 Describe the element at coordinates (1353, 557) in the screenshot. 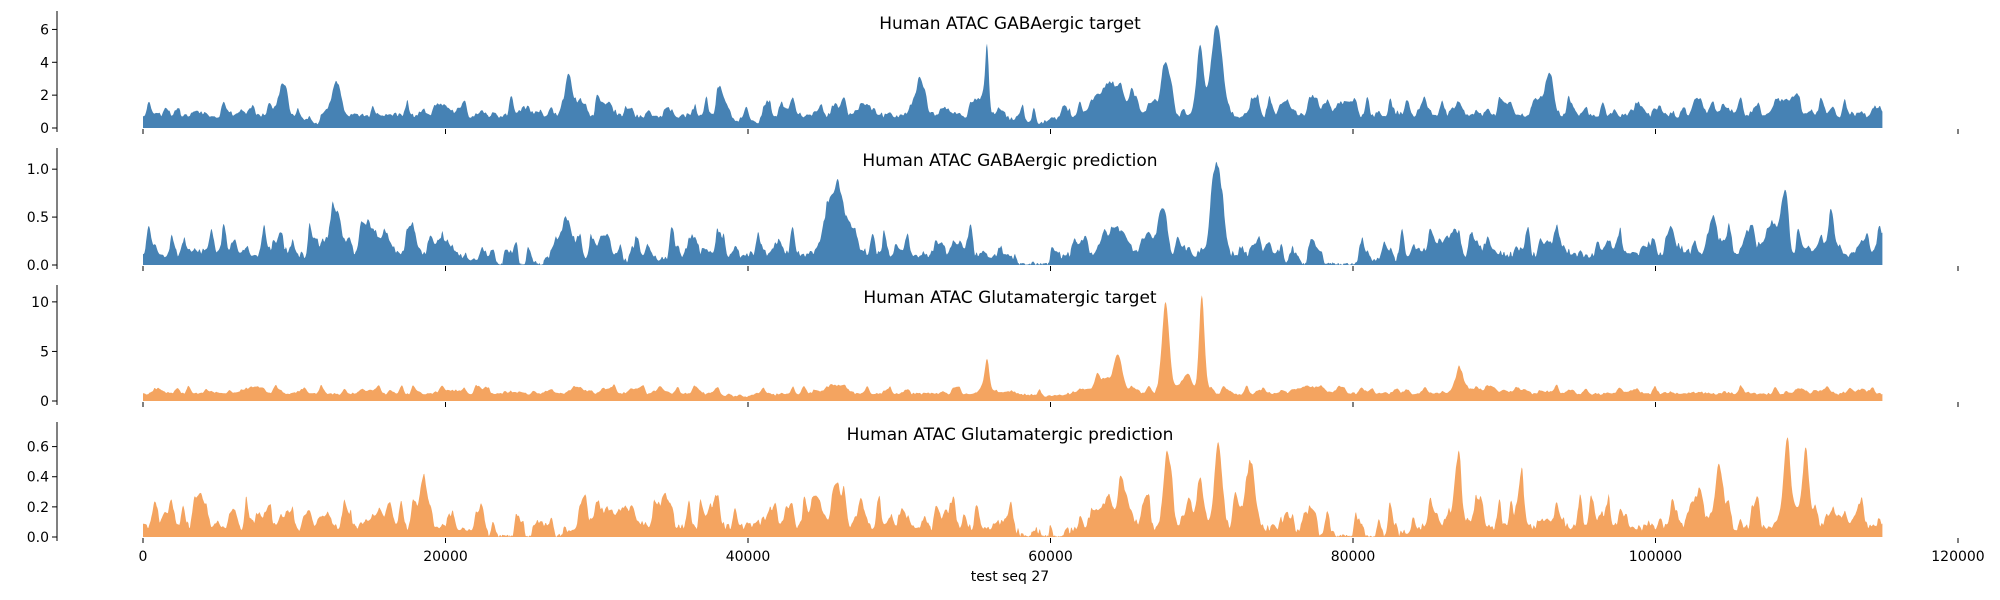

I see `x-tick-label: 80000` at that location.